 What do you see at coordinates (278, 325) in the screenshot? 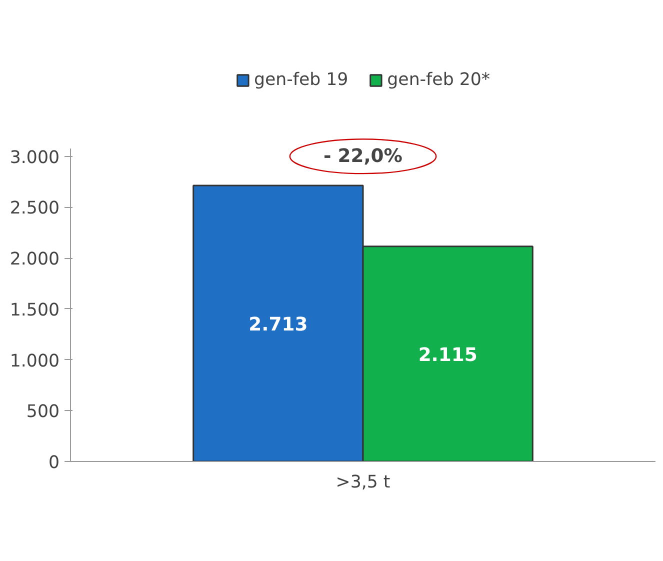
I see `data-label: 2.713` at bounding box center [278, 325].